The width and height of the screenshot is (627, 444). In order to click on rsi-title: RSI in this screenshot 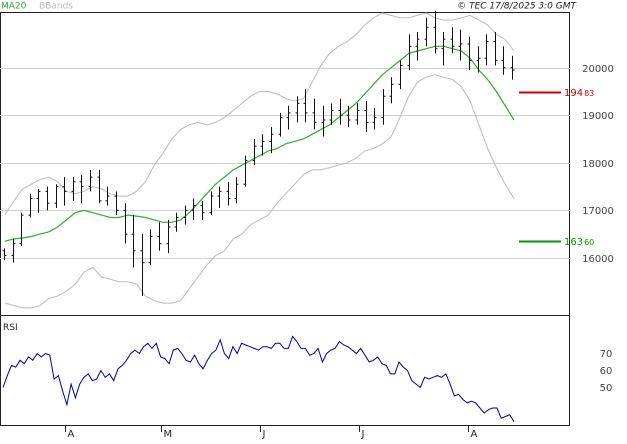, I will do `click(10, 328)`.